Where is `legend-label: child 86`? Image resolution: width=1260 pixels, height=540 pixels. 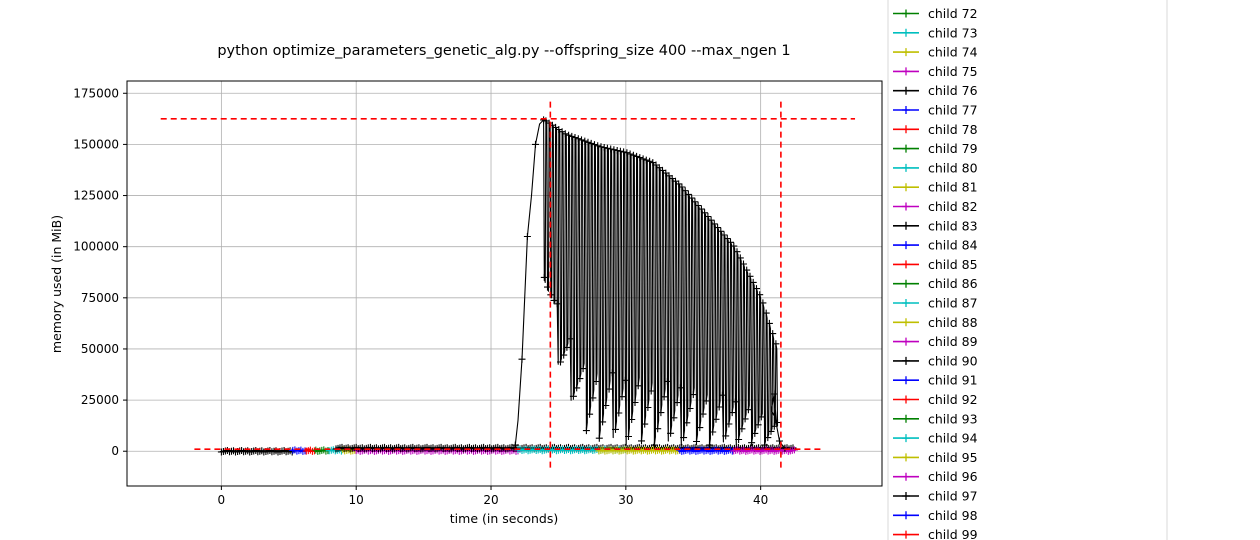 legend-label: child 86 is located at coordinates (953, 283).